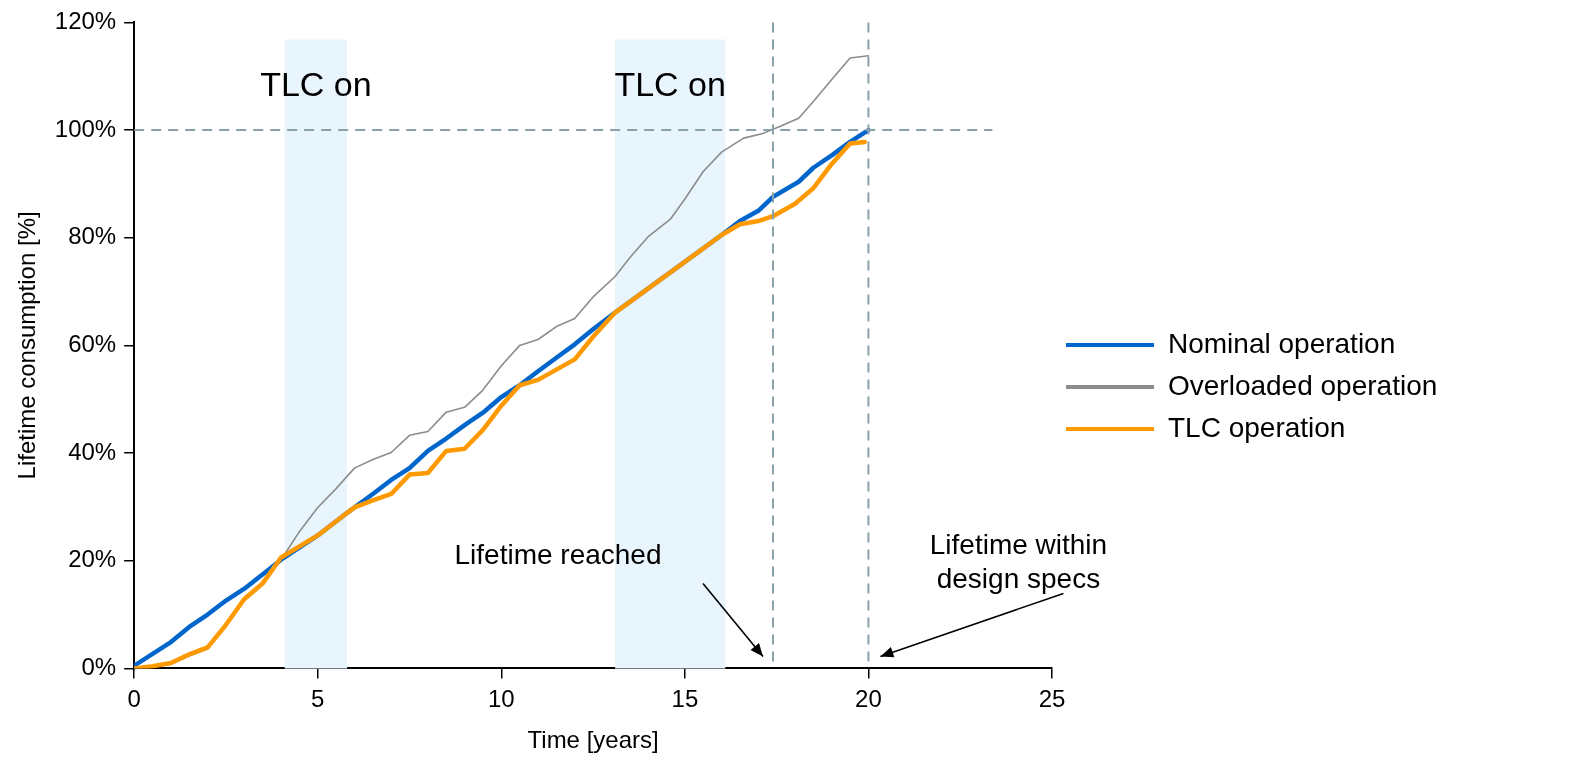  What do you see at coordinates (868, 699) in the screenshot?
I see `x-tick-label: 20` at bounding box center [868, 699].